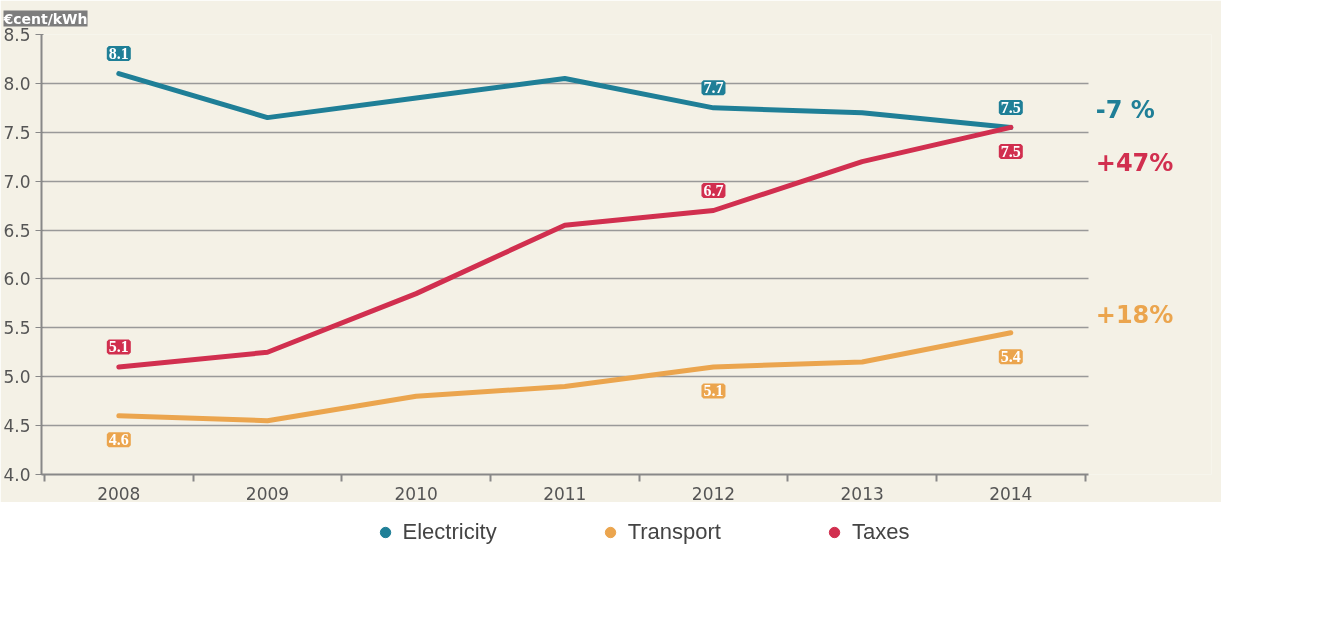  Describe the element at coordinates (267, 493) in the screenshot. I see `x-tick-label: 2009` at that location.